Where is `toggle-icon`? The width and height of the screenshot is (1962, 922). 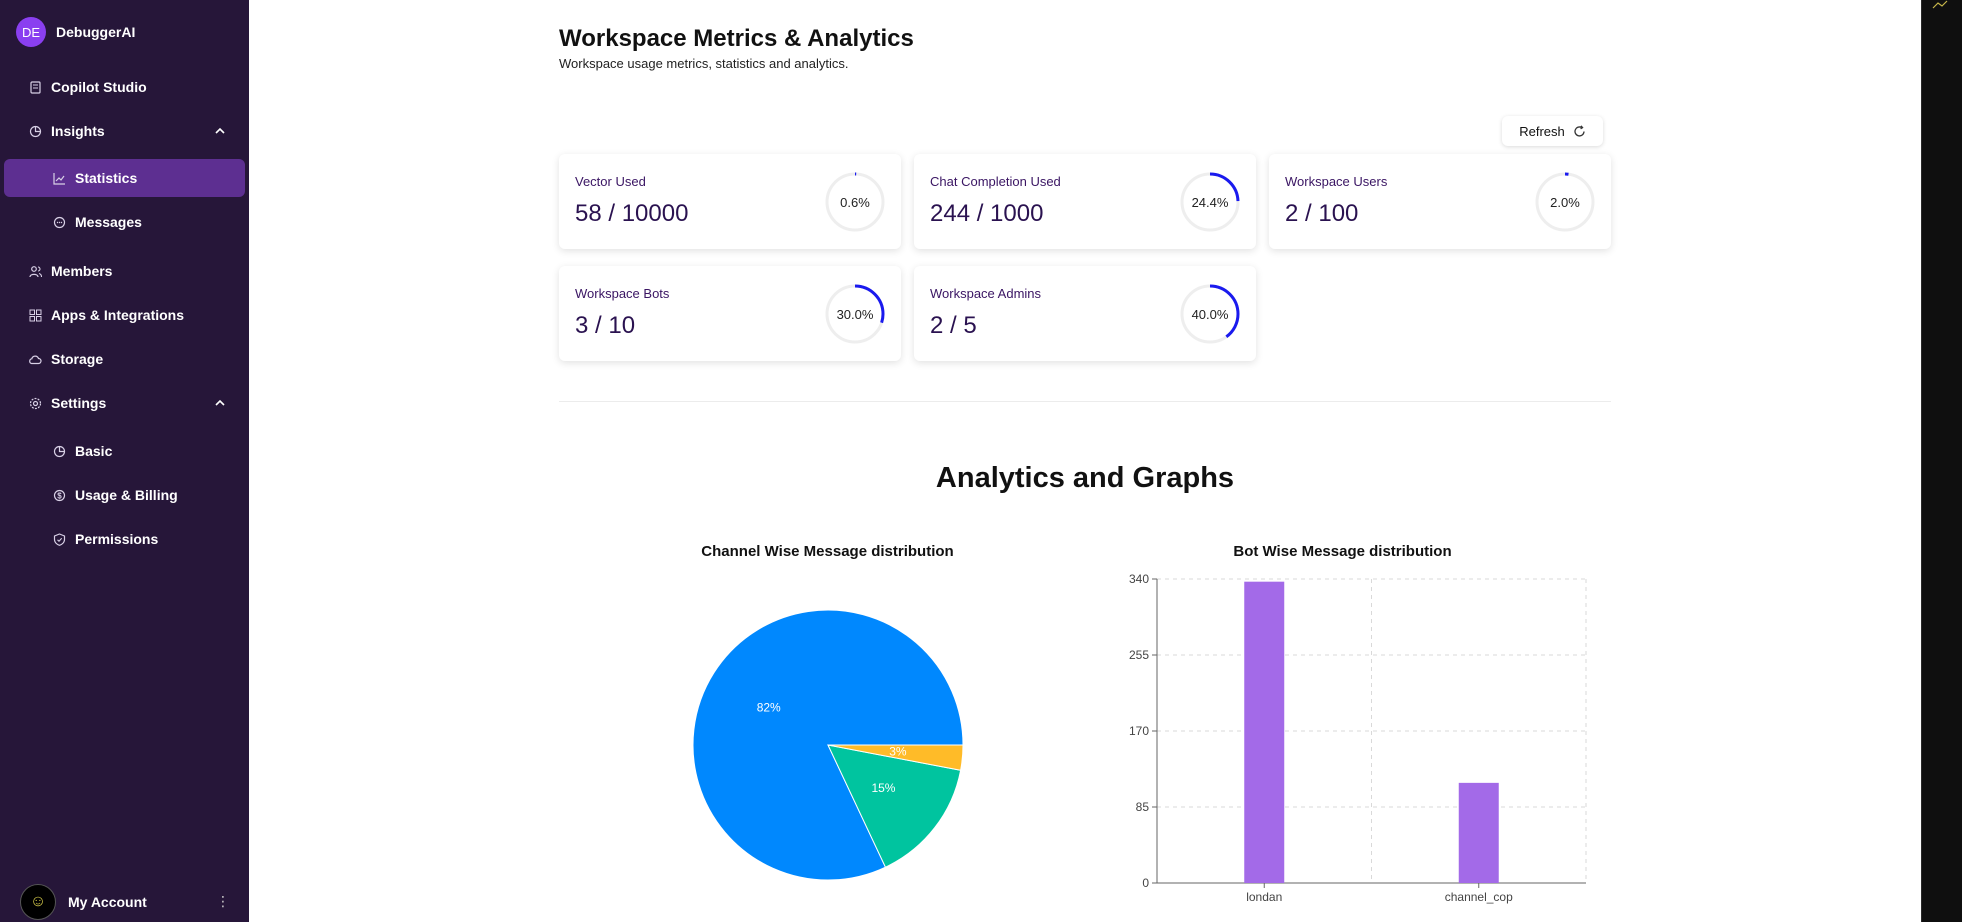
toggle-icon is located at coordinates (1940, 5).